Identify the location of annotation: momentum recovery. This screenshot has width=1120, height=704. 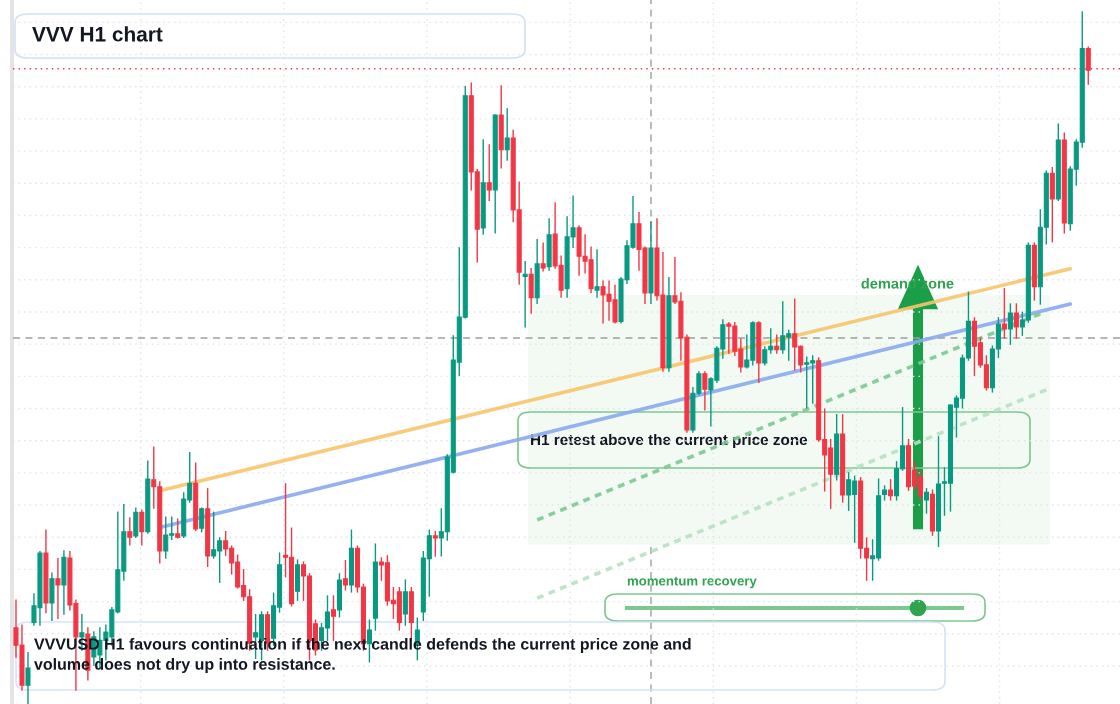
(692, 582).